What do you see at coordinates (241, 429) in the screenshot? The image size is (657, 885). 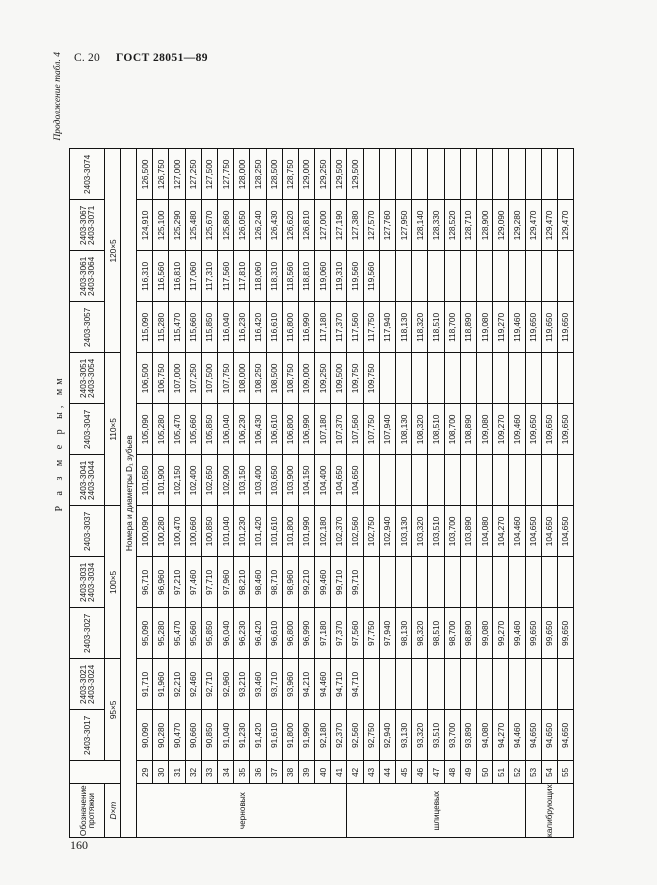 I see `diameter-cell: 106,230` at bounding box center [241, 429].